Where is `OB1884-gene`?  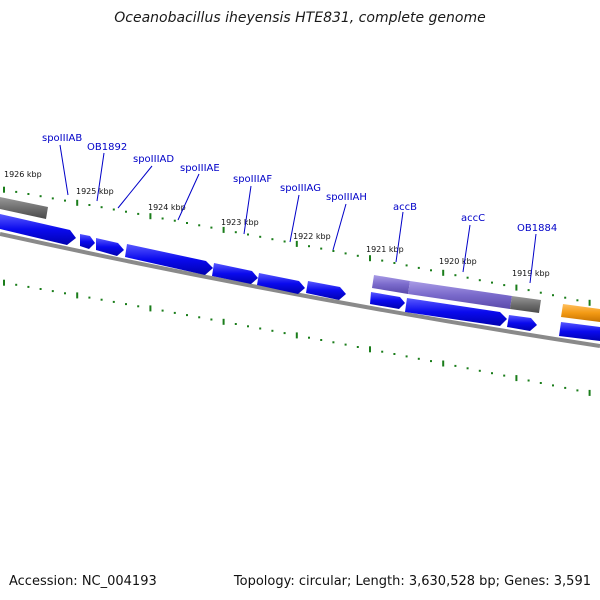 OB1884-gene is located at coordinates (525, 304).